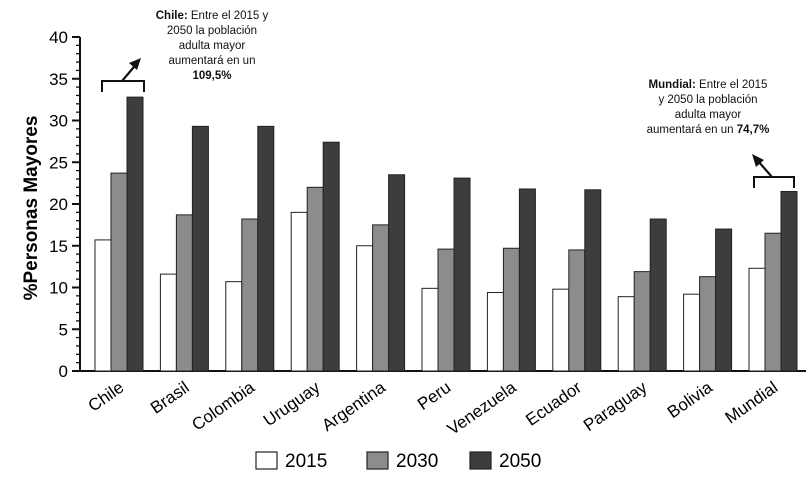  Describe the element at coordinates (63, 371) in the screenshot. I see `y-tick-label: 0` at that location.